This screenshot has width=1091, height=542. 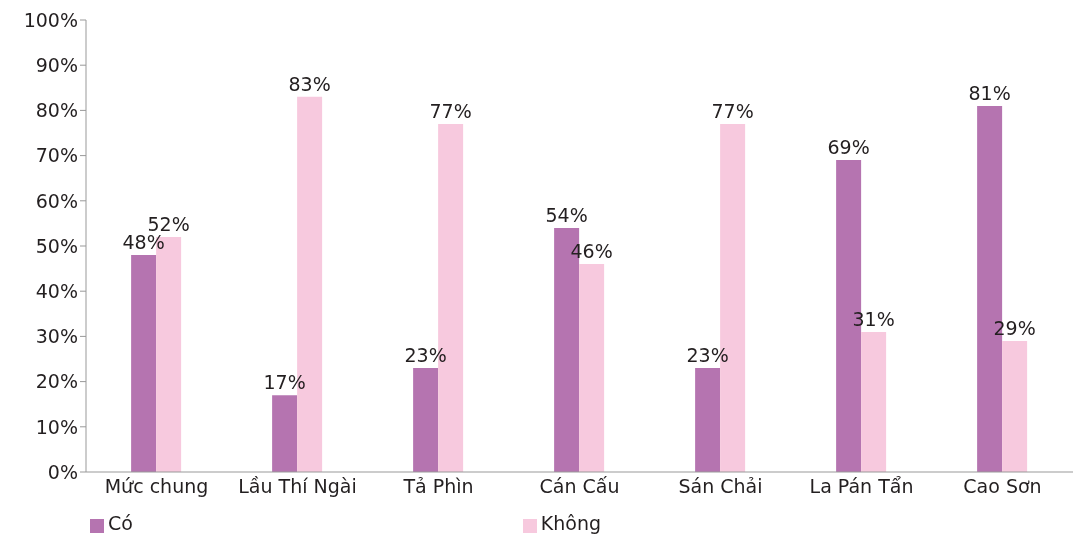 What do you see at coordinates (56, 426) in the screenshot?
I see `y-tick-label: 10%` at bounding box center [56, 426].